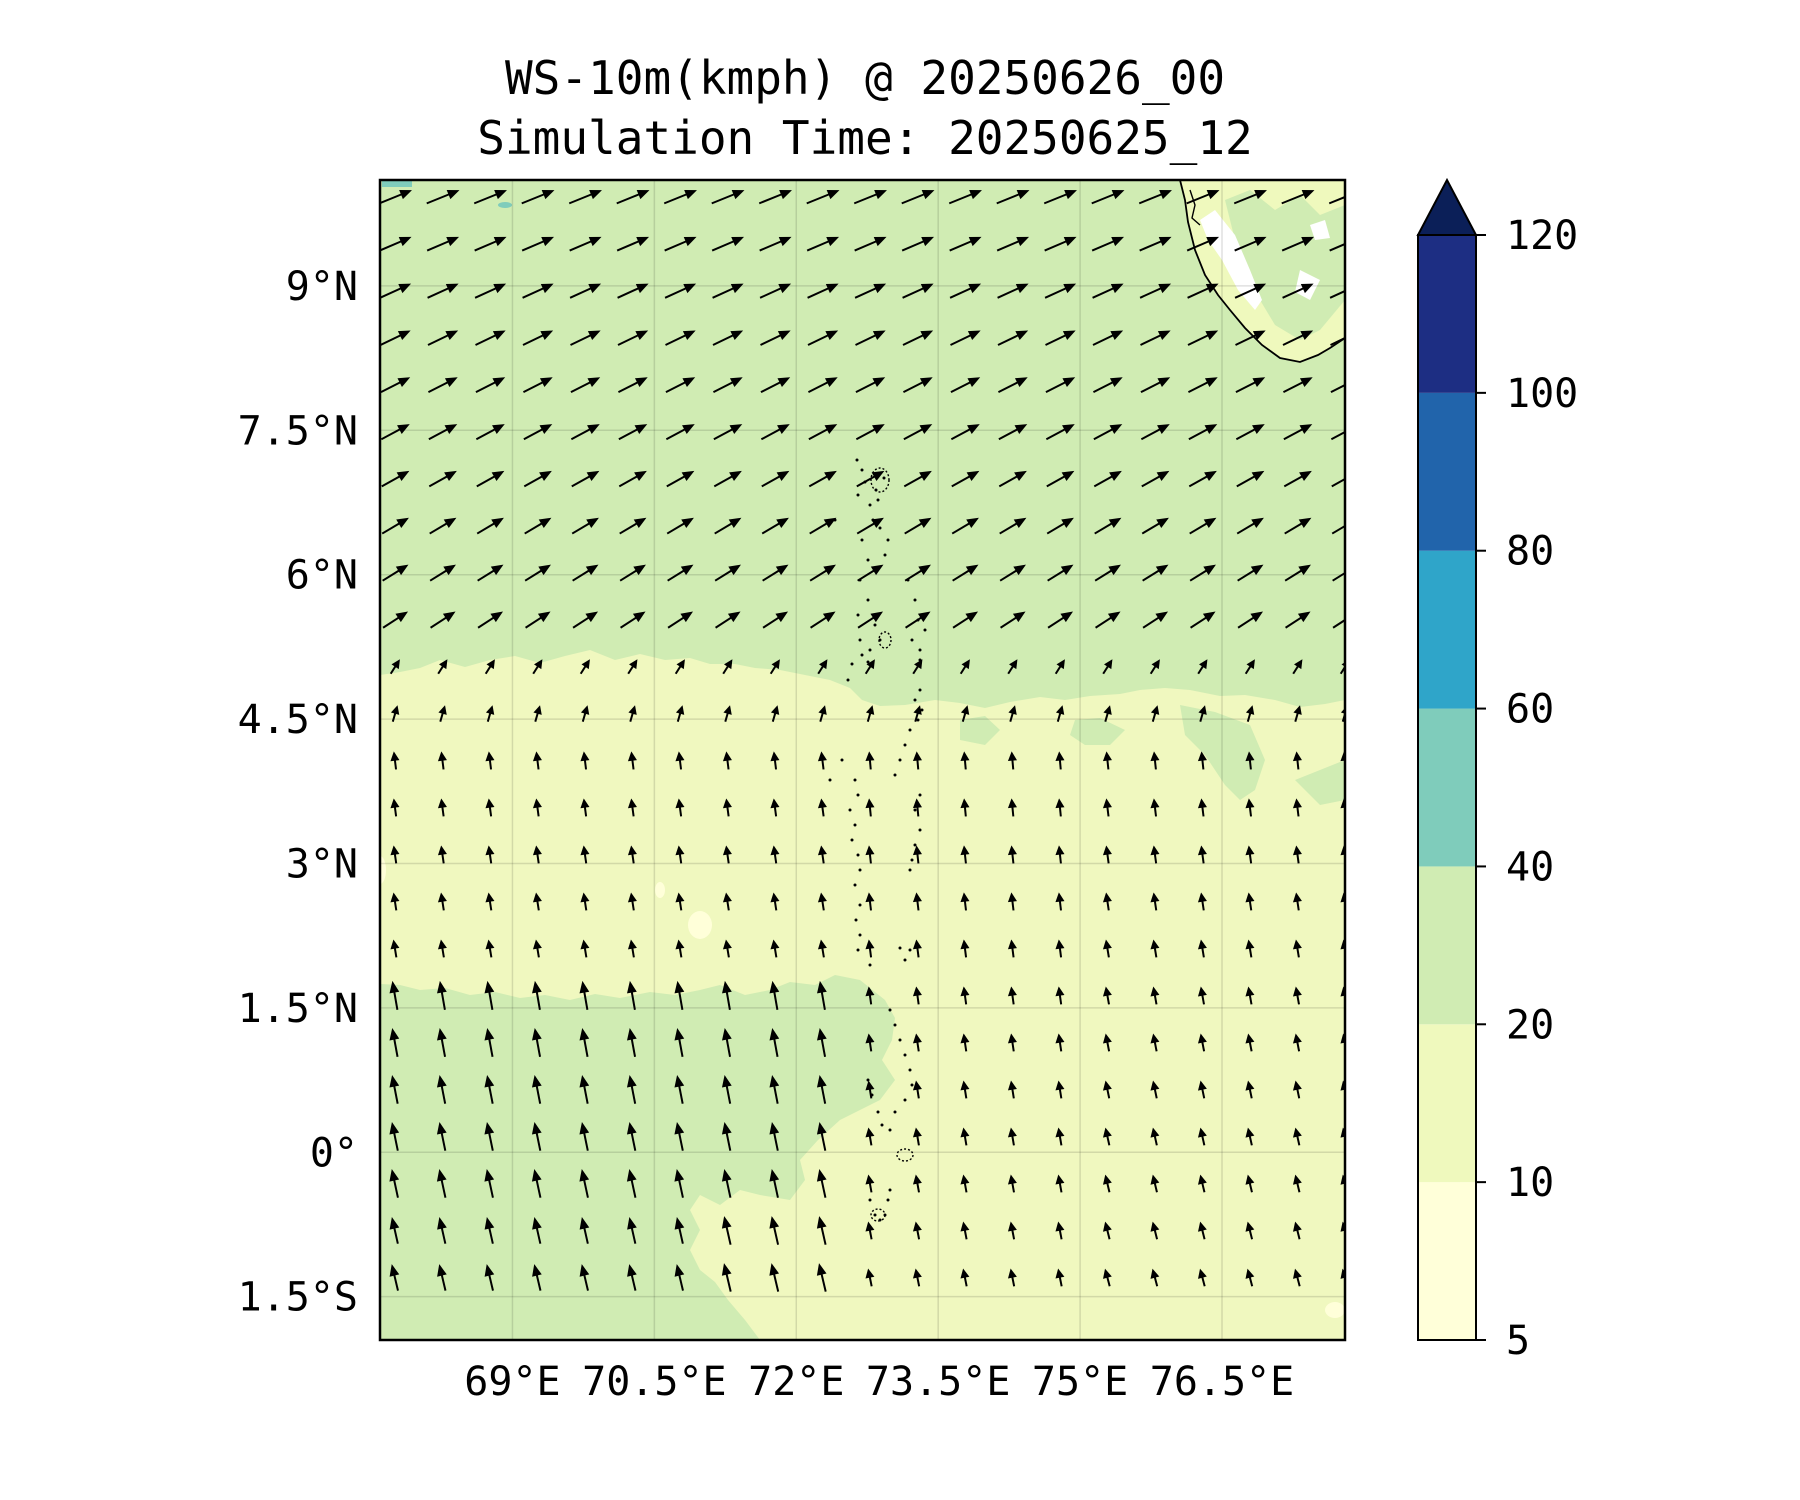 This screenshot has width=1800, height=1500. What do you see at coordinates (822, 1065) in the screenshot?
I see `speed-zone-patch` at bounding box center [822, 1065].